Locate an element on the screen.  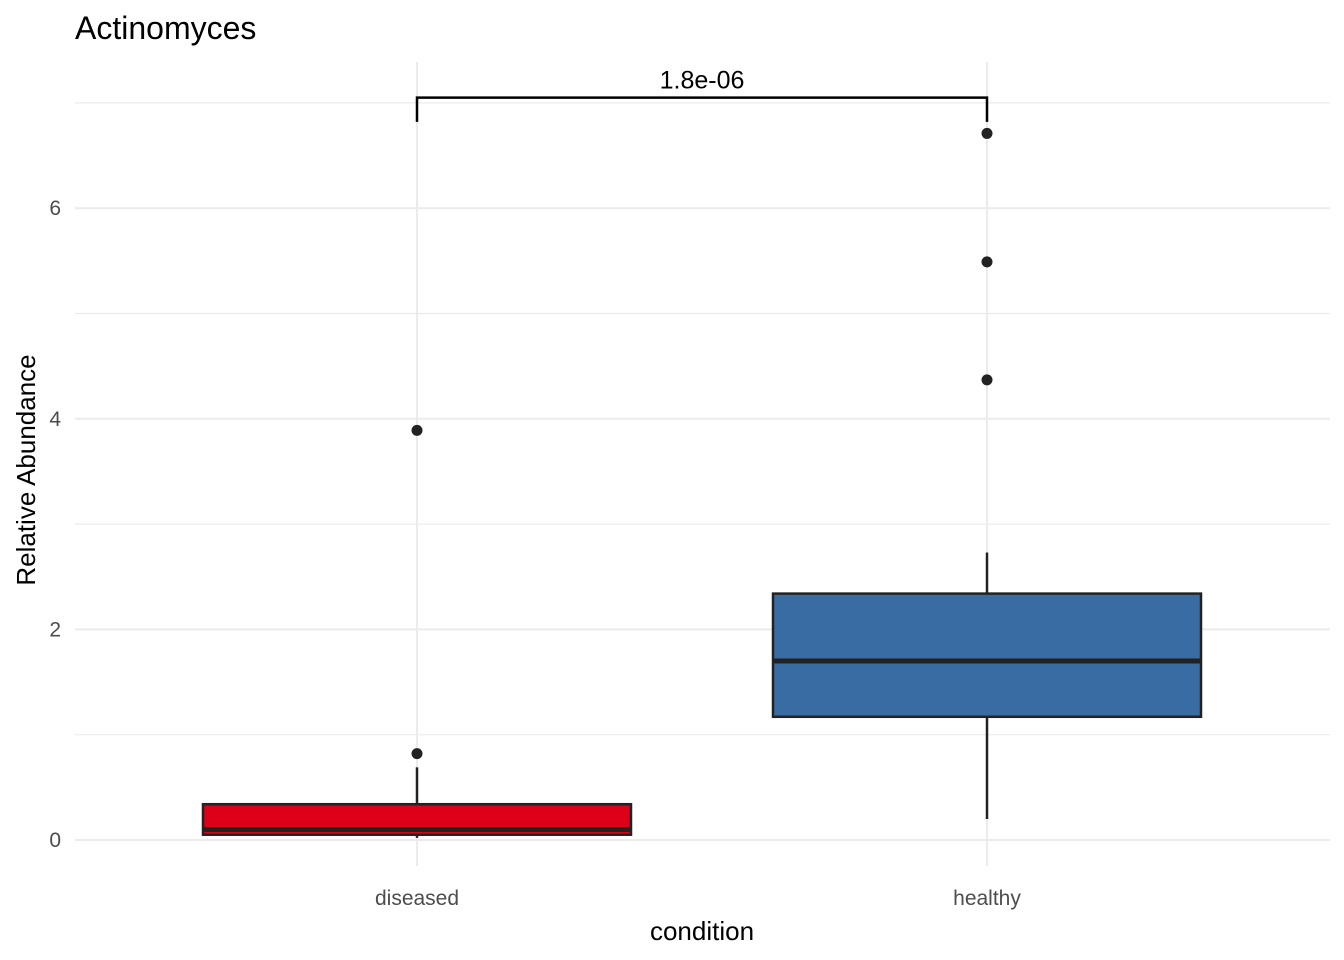
x-tick-labels: diseased healthy is located at coordinates (698, 898).